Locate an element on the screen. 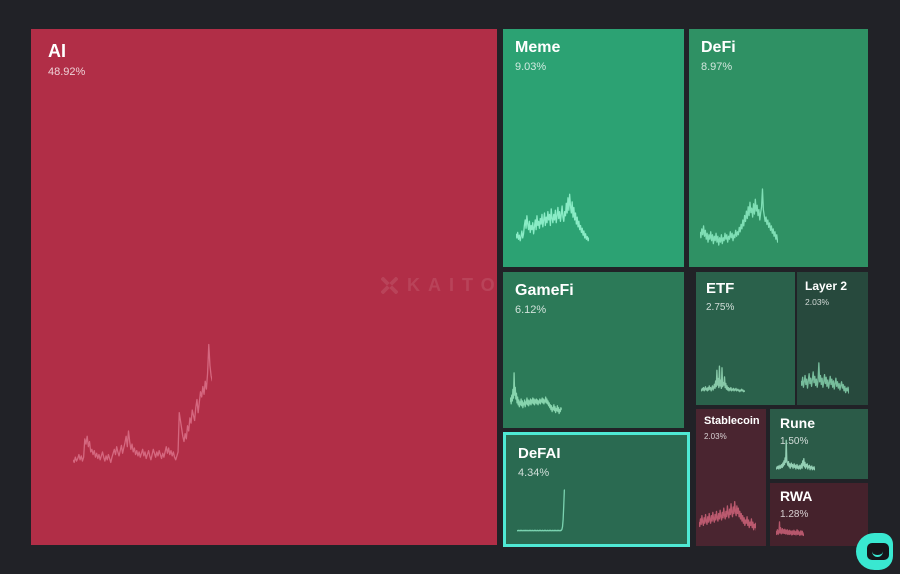  tile-label-meme: Meme is located at coordinates (538, 47).